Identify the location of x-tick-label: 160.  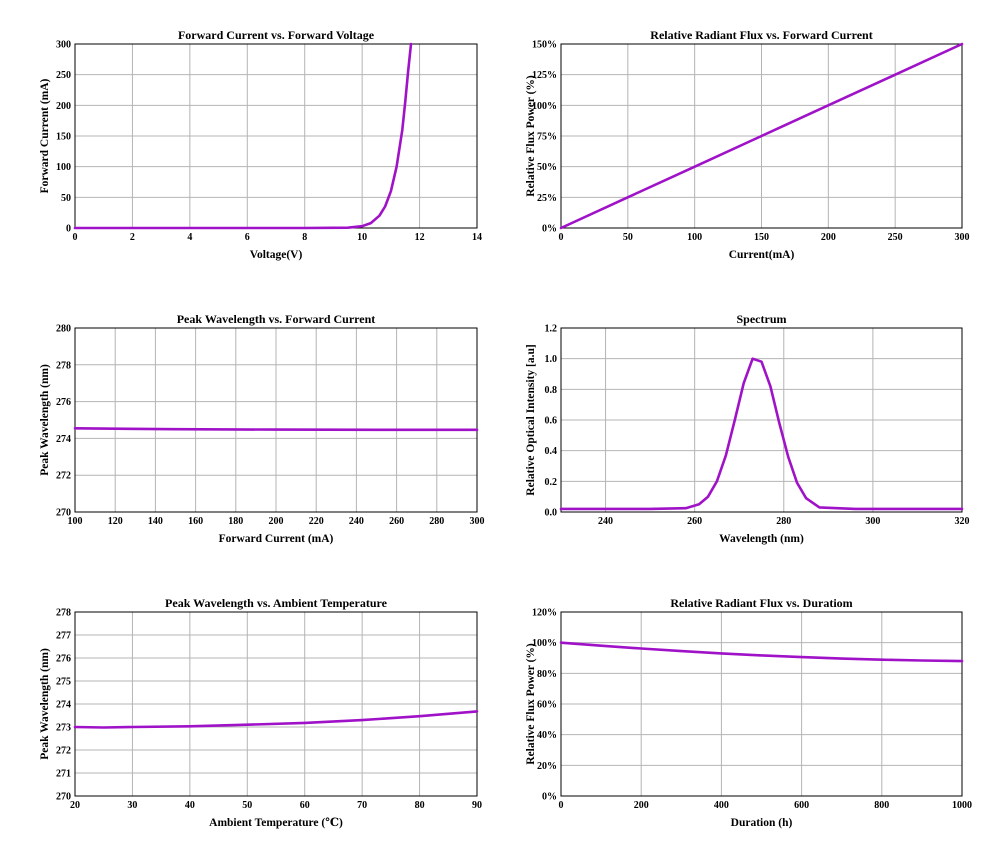
(195, 521).